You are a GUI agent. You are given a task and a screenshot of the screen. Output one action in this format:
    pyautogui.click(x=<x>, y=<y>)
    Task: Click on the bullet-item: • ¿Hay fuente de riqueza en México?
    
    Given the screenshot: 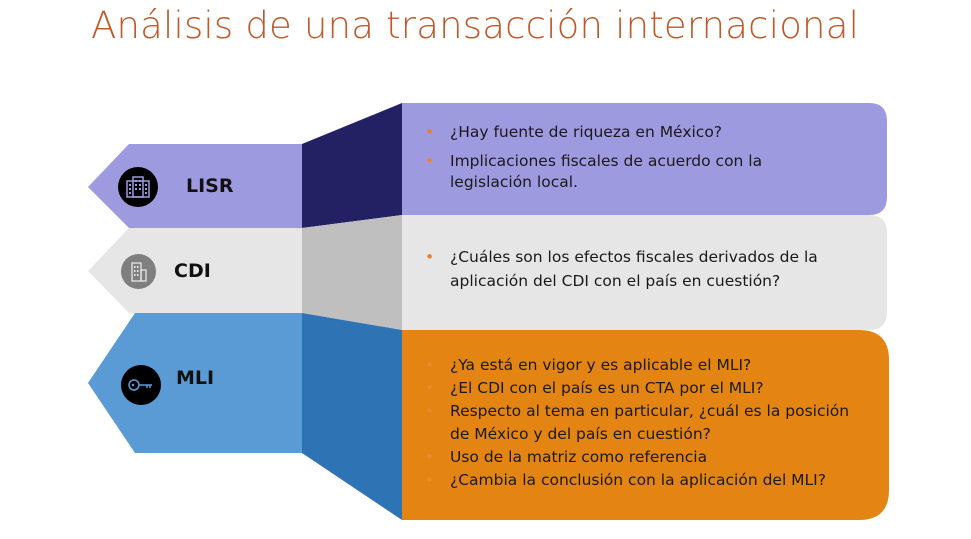 What is the action you would take?
    pyautogui.click(x=622, y=132)
    